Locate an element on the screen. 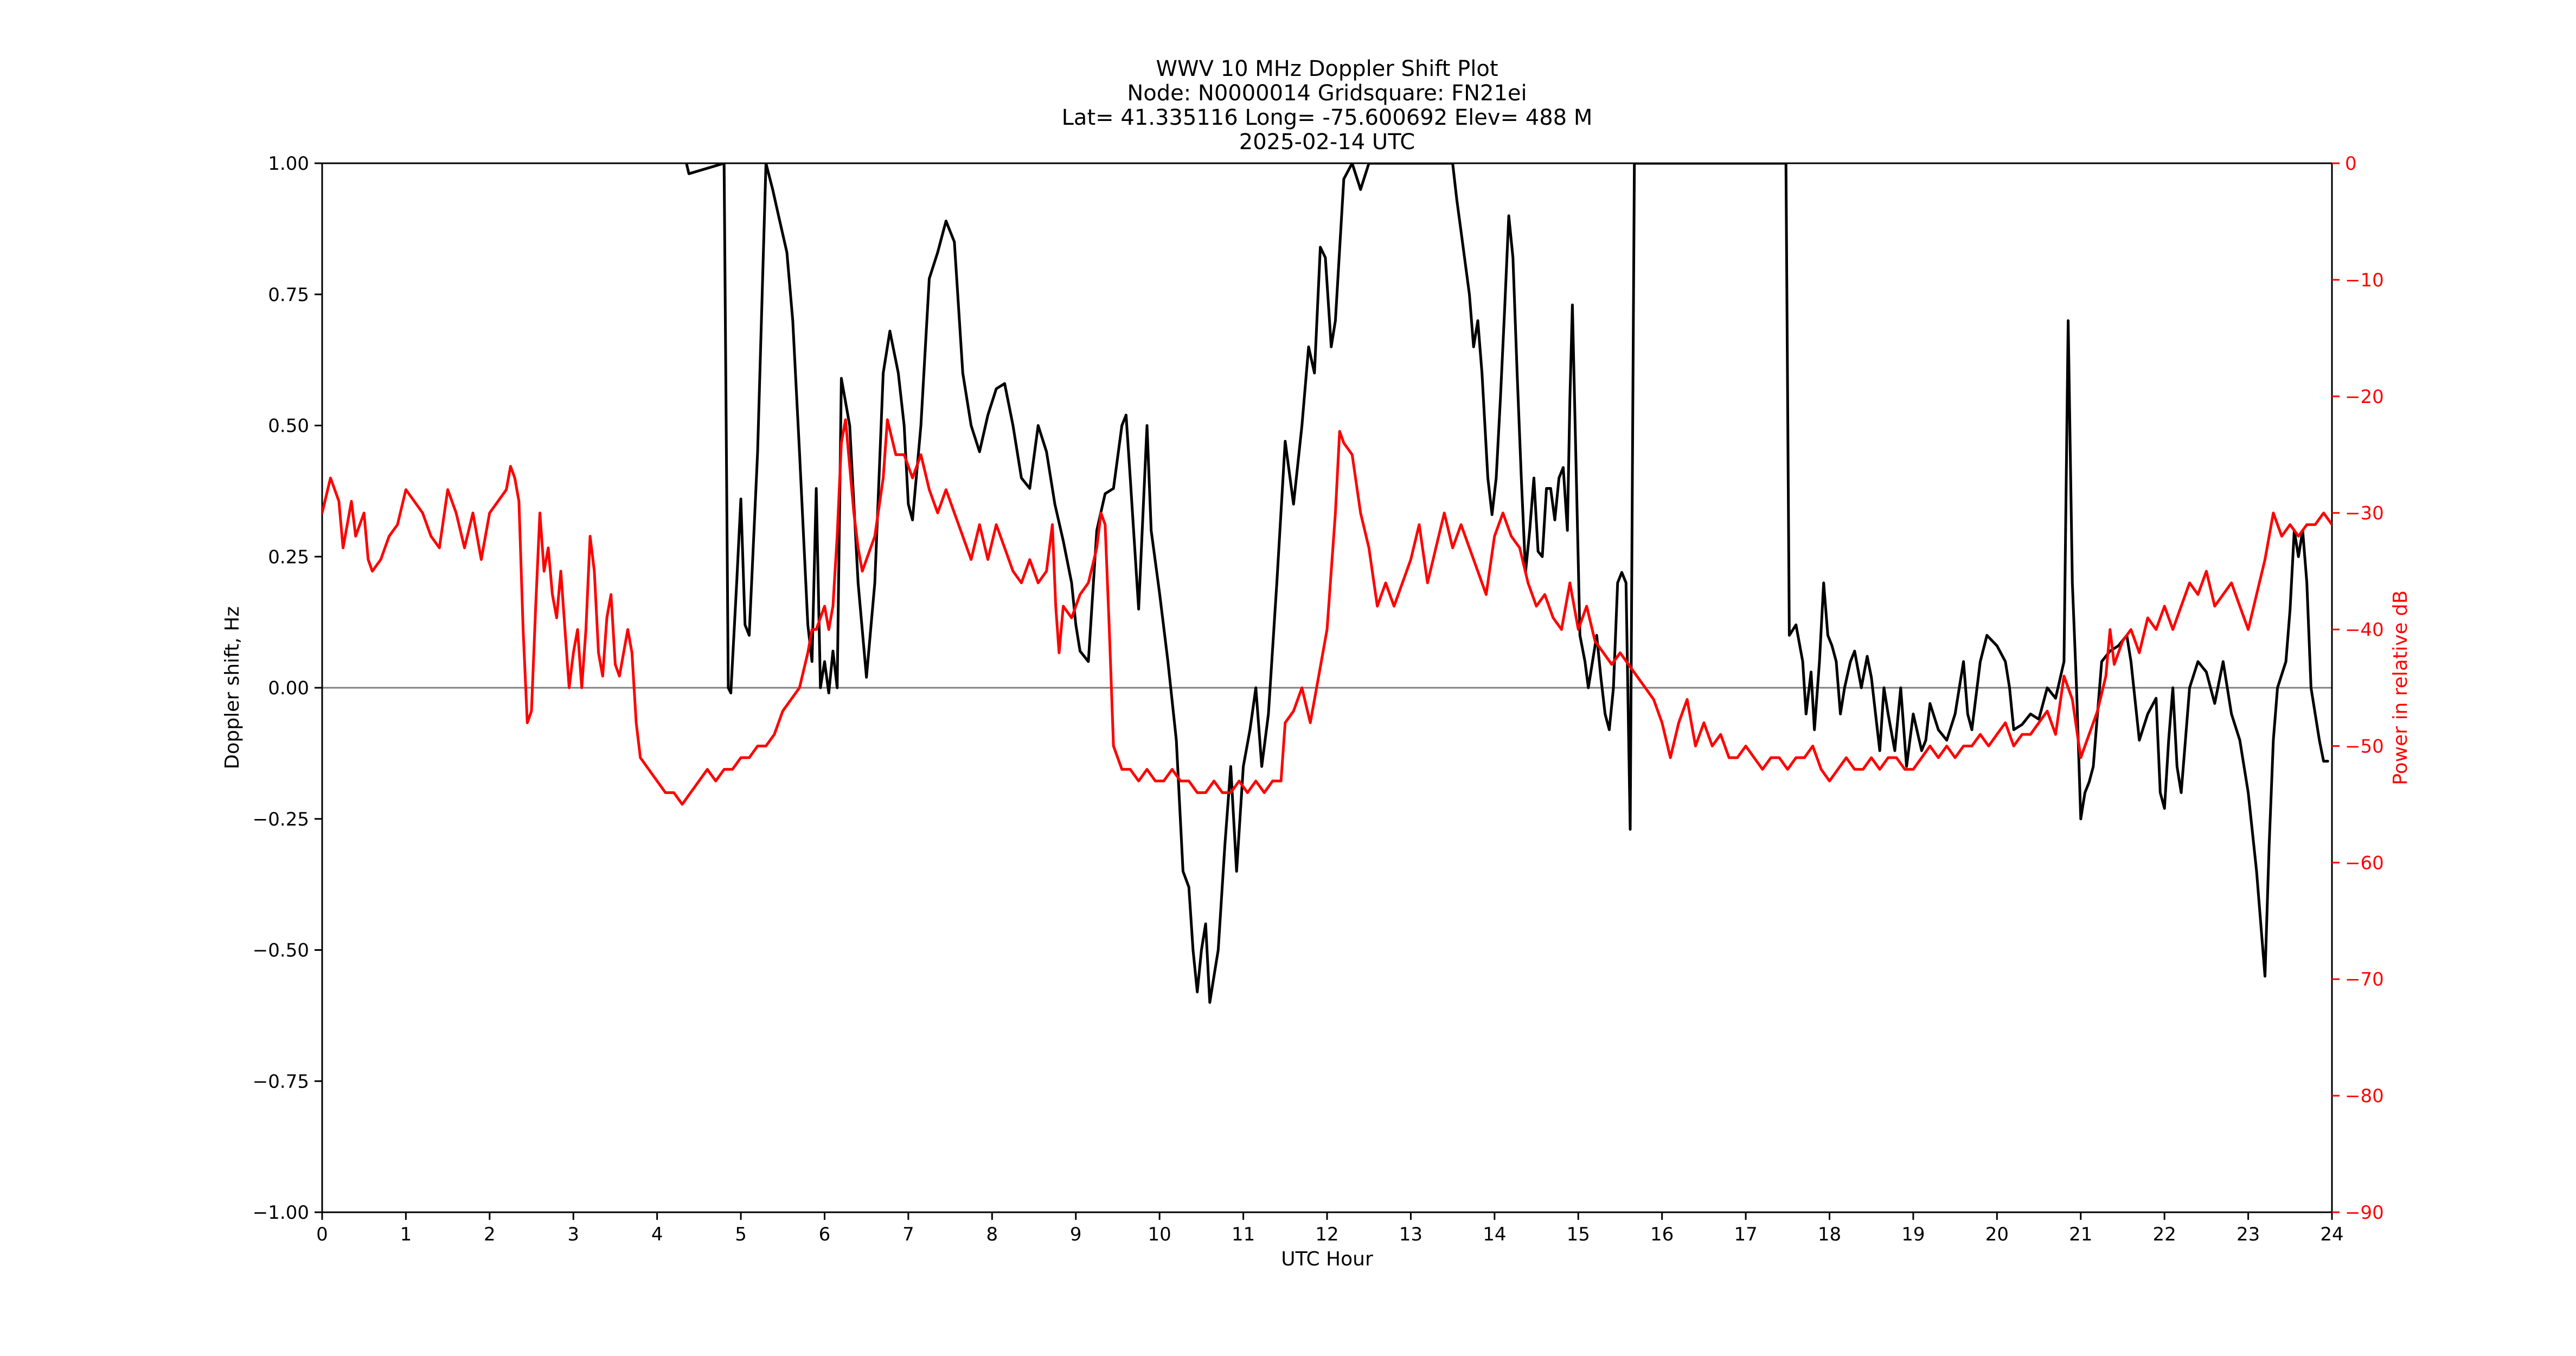 The image size is (2576, 1356). x-tick-label: 24 is located at coordinates (2331, 1234).